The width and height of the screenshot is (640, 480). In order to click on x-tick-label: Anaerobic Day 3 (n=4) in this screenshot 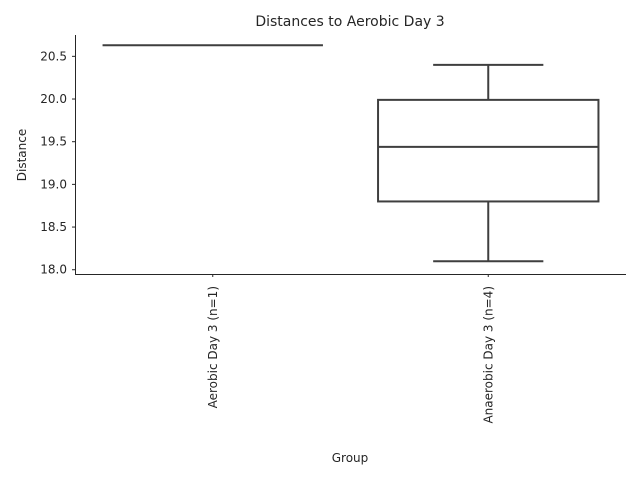, I will do `click(488, 355)`.